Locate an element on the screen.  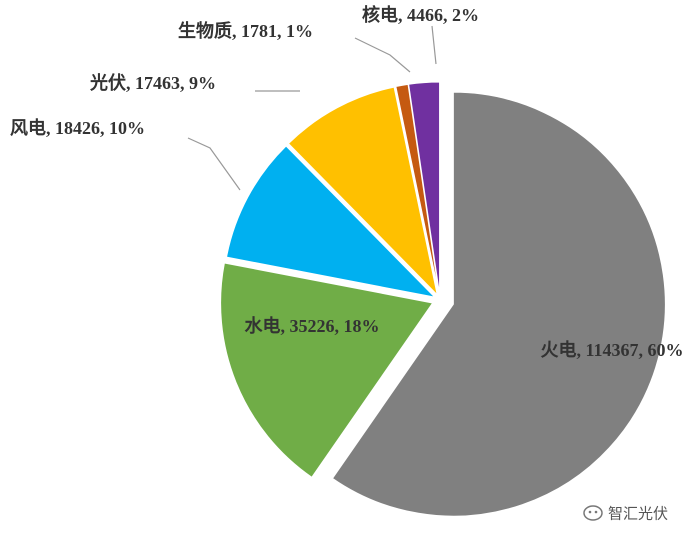
category-name: 水电 is located at coordinates (263, 325).